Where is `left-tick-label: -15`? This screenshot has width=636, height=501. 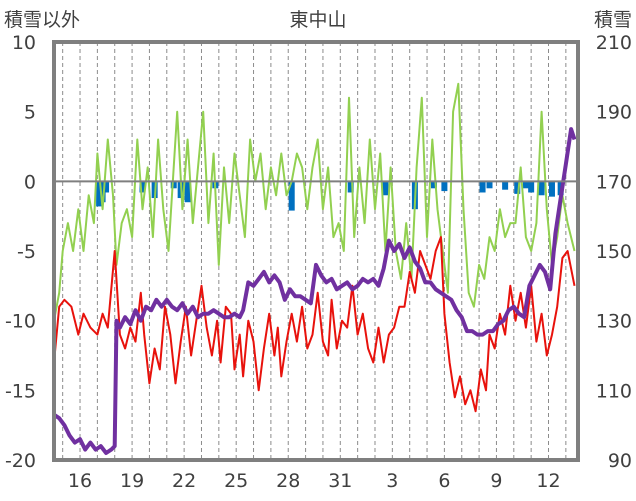 left-tick-label: -15 is located at coordinates (20, 391).